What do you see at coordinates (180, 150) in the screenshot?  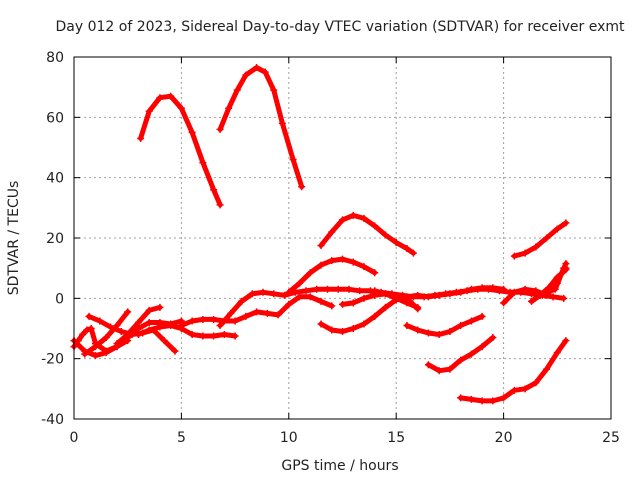 I see `series-line-arc1` at bounding box center [180, 150].